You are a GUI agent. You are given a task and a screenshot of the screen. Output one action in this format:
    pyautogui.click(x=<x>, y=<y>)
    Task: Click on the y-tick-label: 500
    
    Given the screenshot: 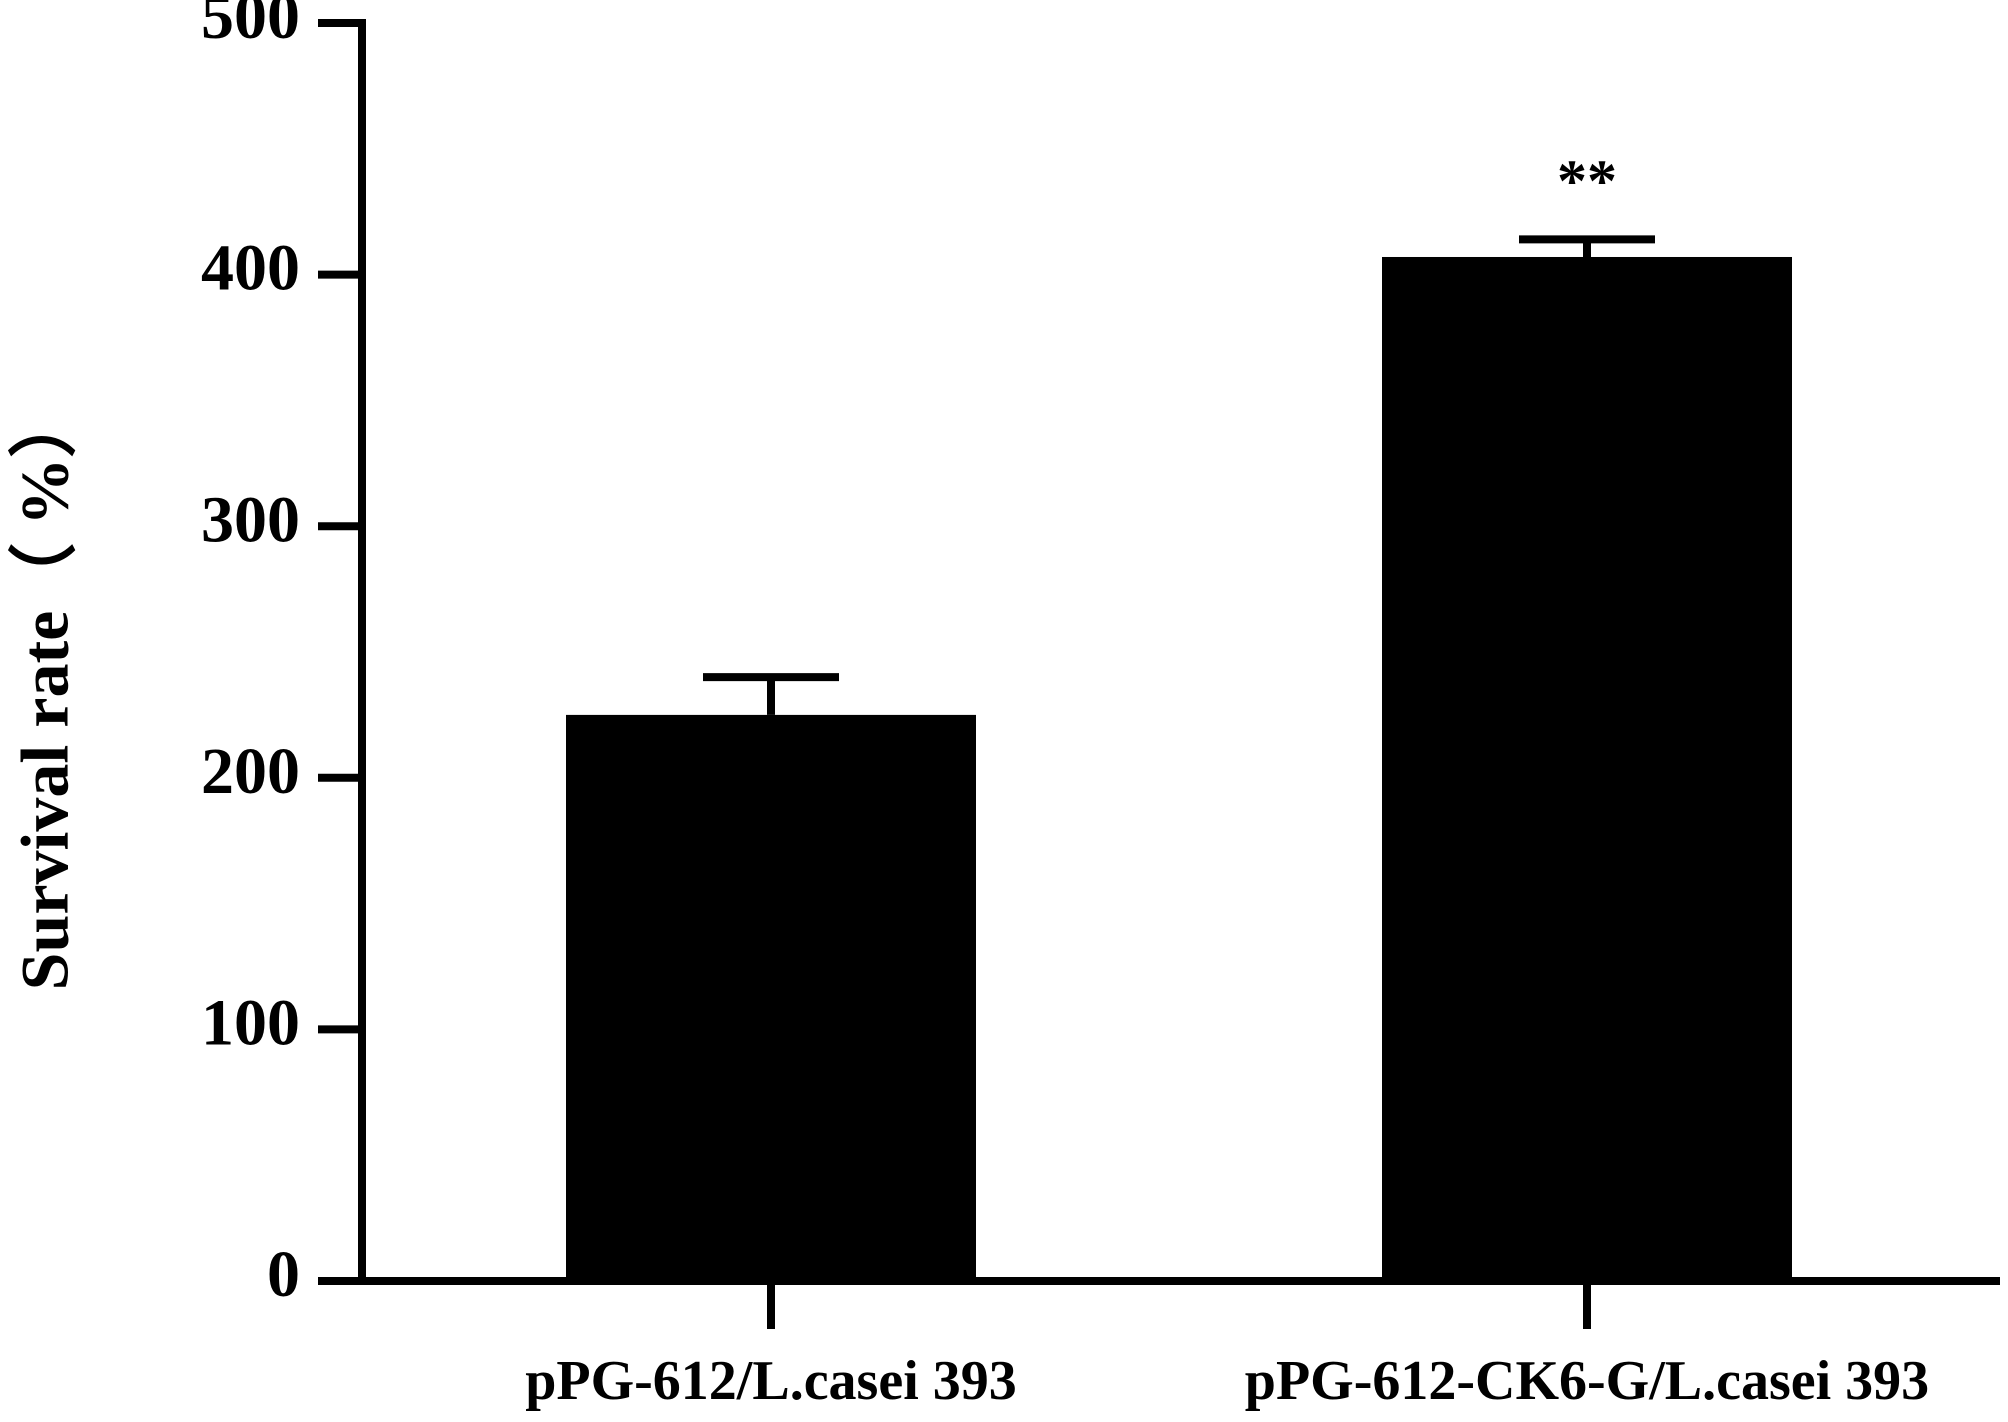 What is the action you would take?
    pyautogui.click(x=250, y=26)
    